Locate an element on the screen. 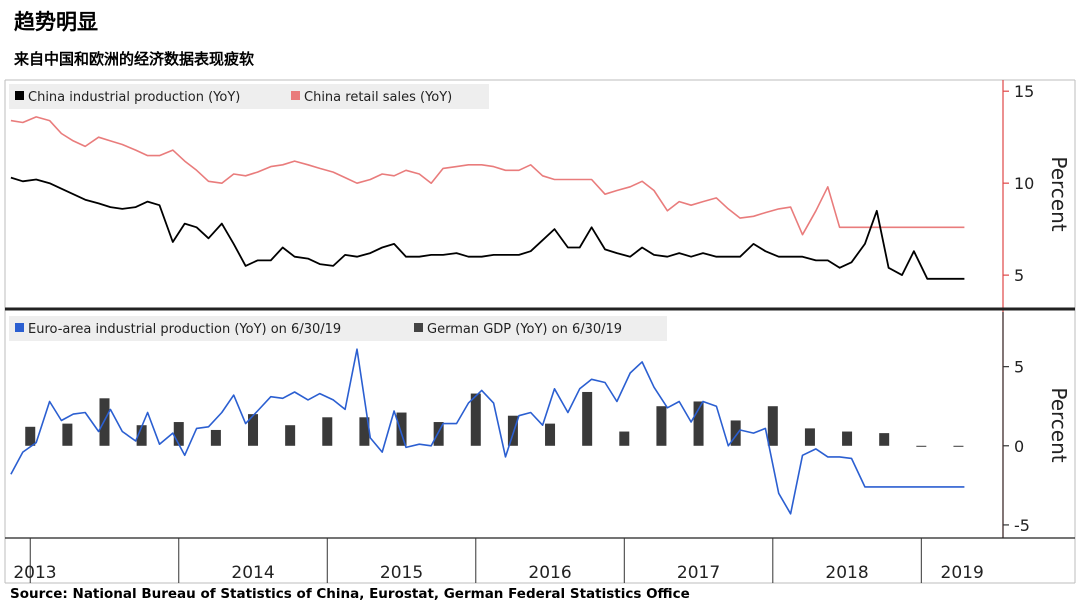 The image size is (1080, 609). legend-label-german-gdp: German GDP (YoY) on 6/30/19 is located at coordinates (524, 329).